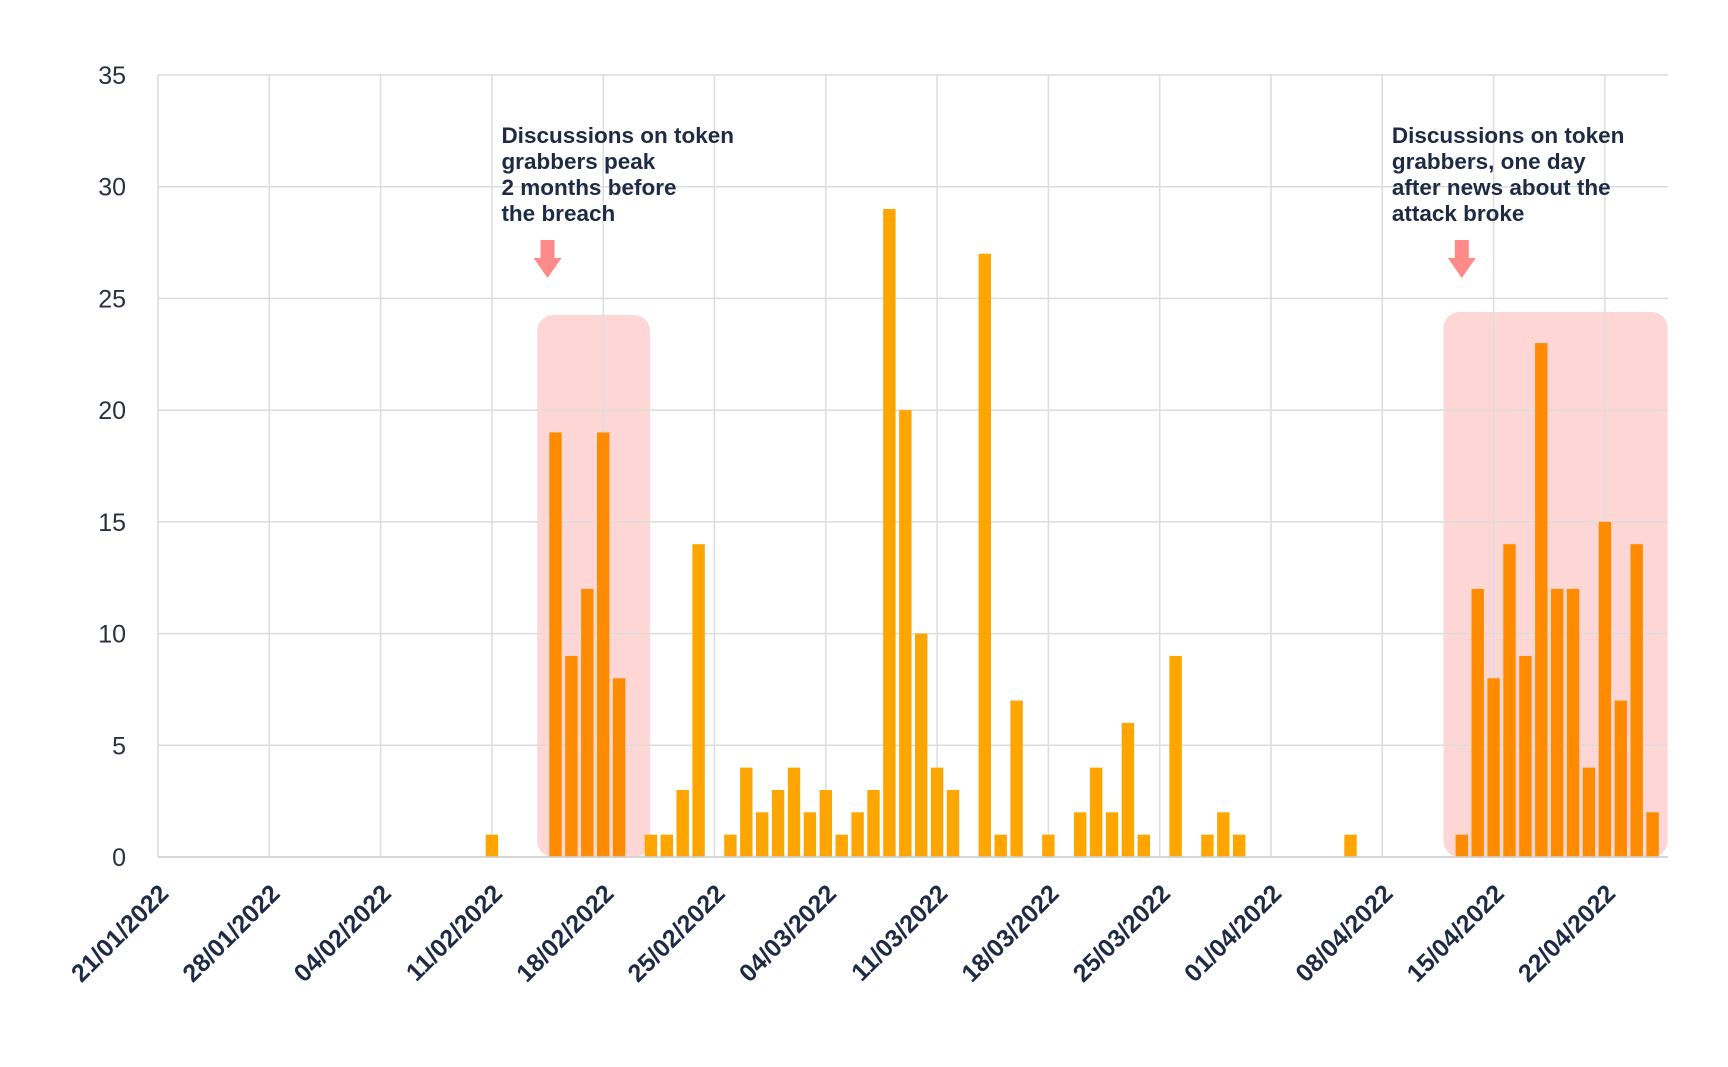 Image resolution: width=1728 pixels, height=1067 pixels. Describe the element at coordinates (1010, 933) in the screenshot. I see `x-tick-label: 18/03/2022` at that location.